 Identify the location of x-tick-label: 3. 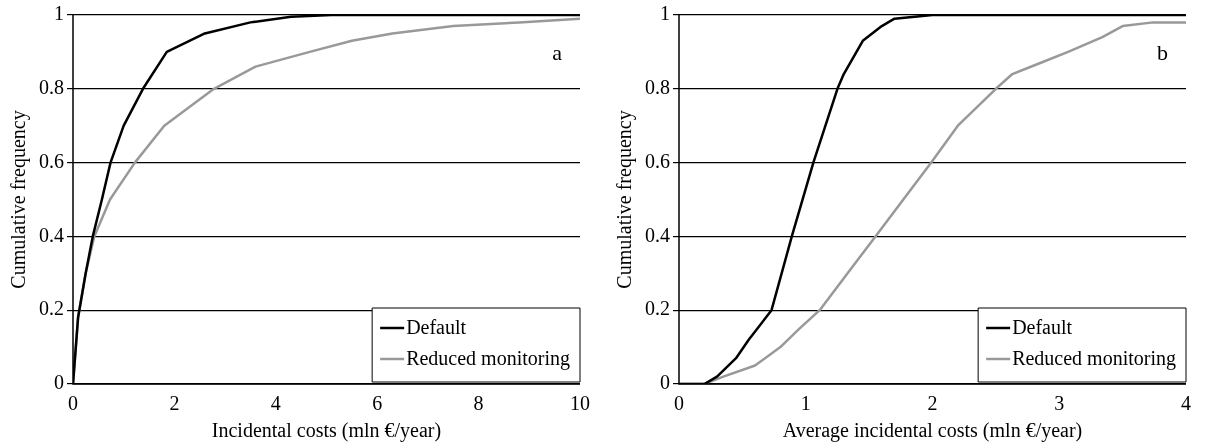
(1059, 403).